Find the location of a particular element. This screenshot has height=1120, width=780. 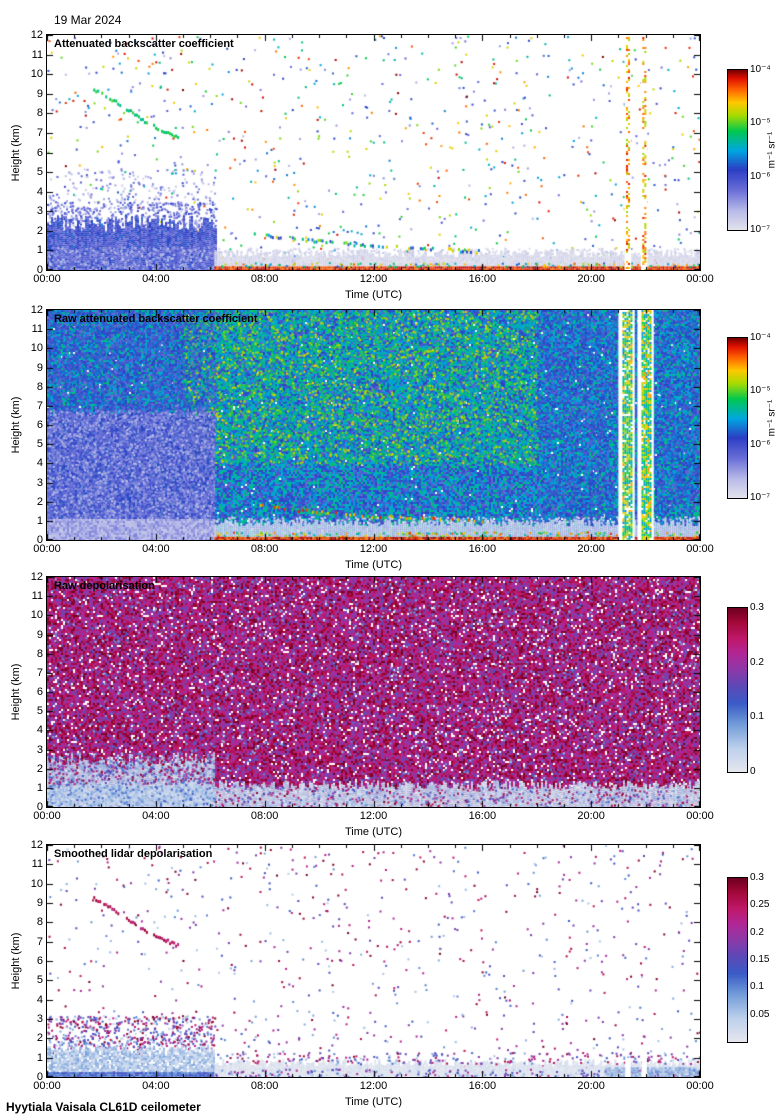

panel-2-y-tick-10: 10 is located at coordinates (36, 348).